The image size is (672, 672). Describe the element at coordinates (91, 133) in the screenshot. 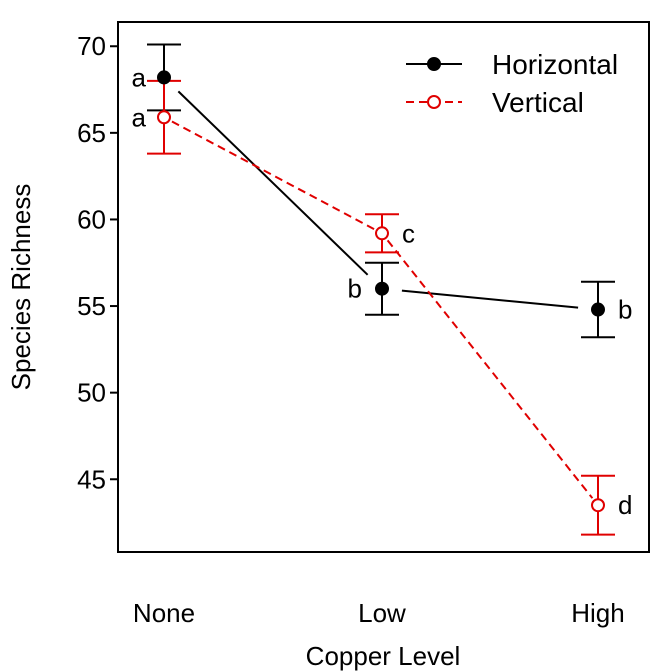

I see `y-tick-label: 65` at that location.